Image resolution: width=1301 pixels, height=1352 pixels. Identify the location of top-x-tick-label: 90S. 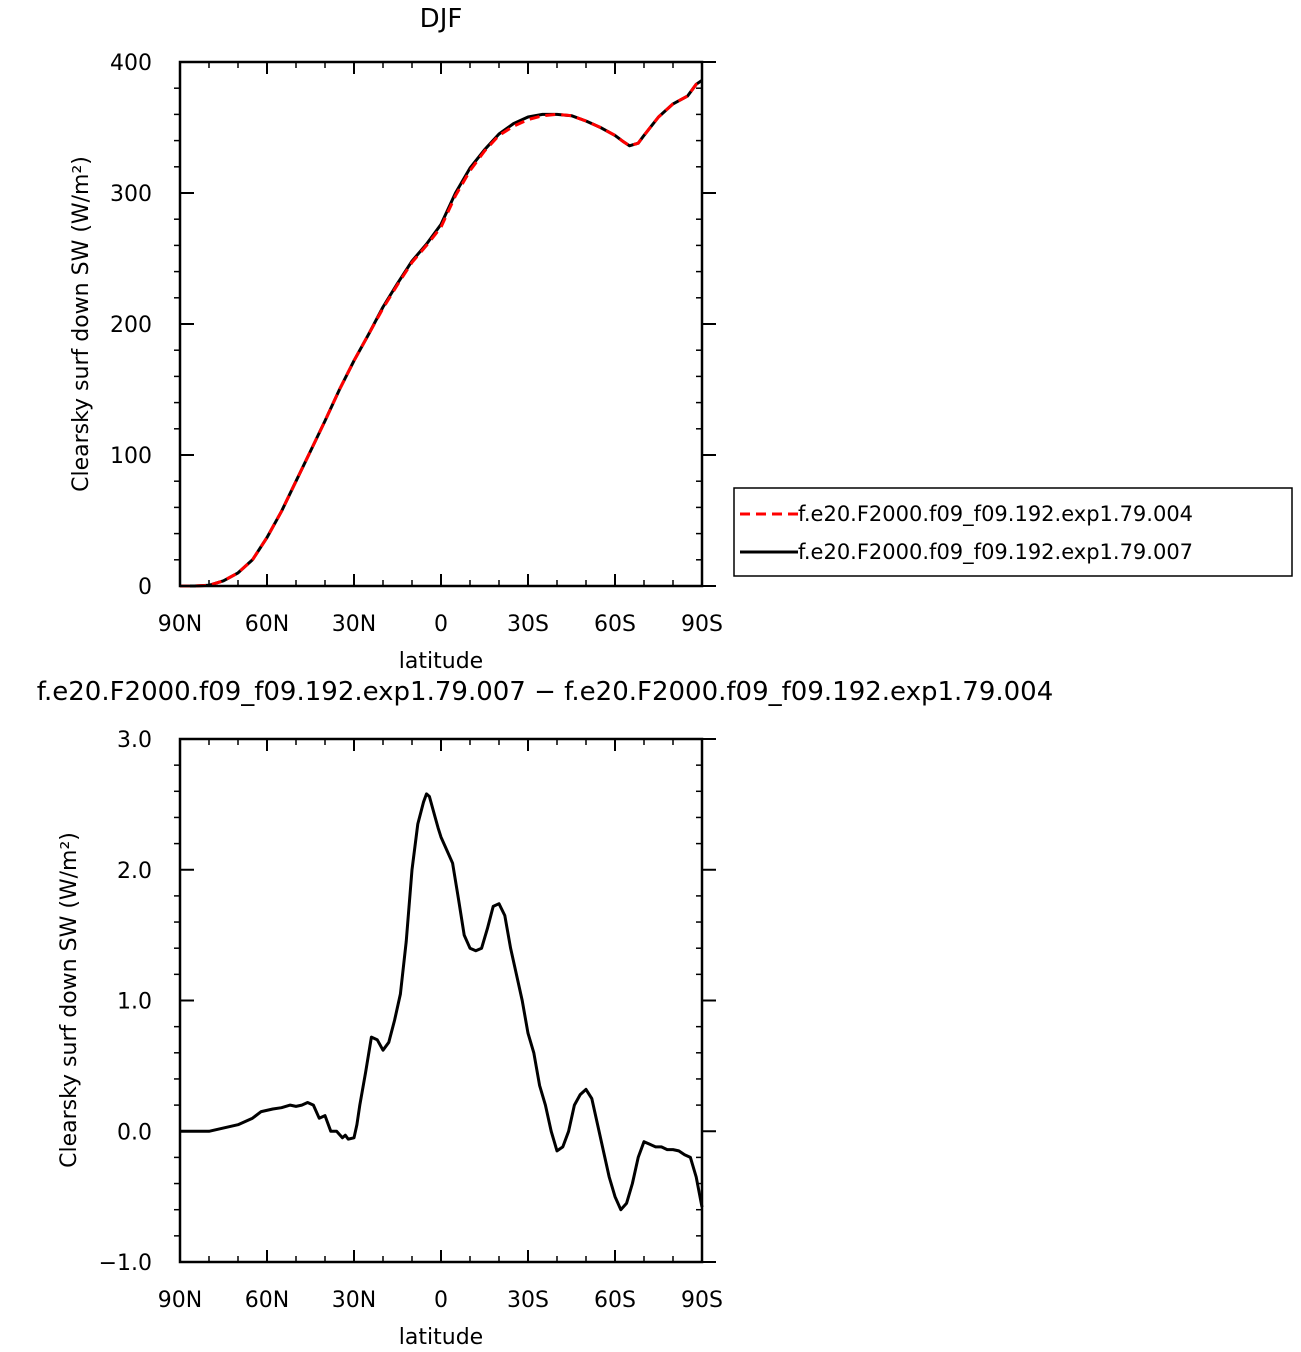
(702, 624).